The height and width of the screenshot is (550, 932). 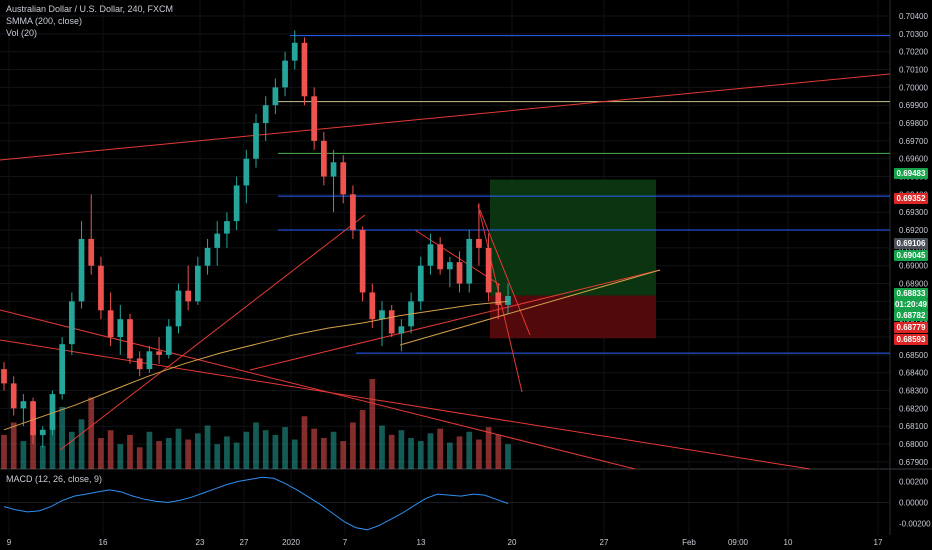 What do you see at coordinates (911, 327) in the screenshot?
I see `price-badge: 0.68779` at bounding box center [911, 327].